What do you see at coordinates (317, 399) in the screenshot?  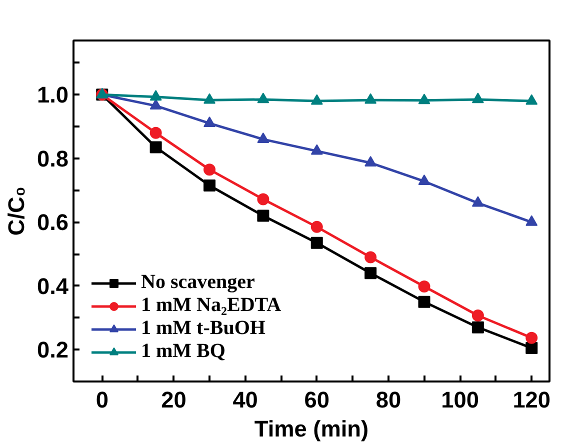 I see `x-tick-label: 60` at bounding box center [317, 399].